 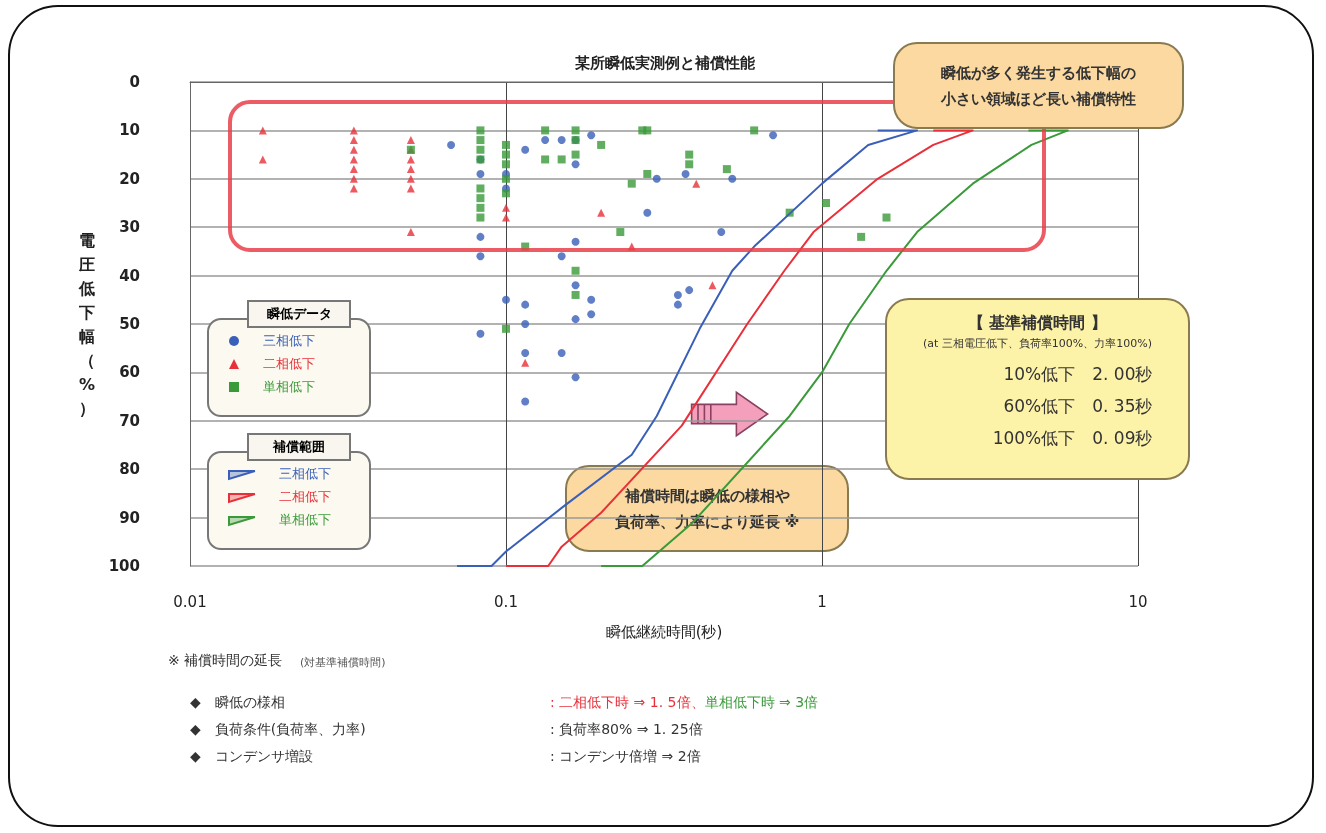 What do you see at coordinates (225, 661) in the screenshot?
I see `text: ※ 補償時間の延長` at bounding box center [225, 661].